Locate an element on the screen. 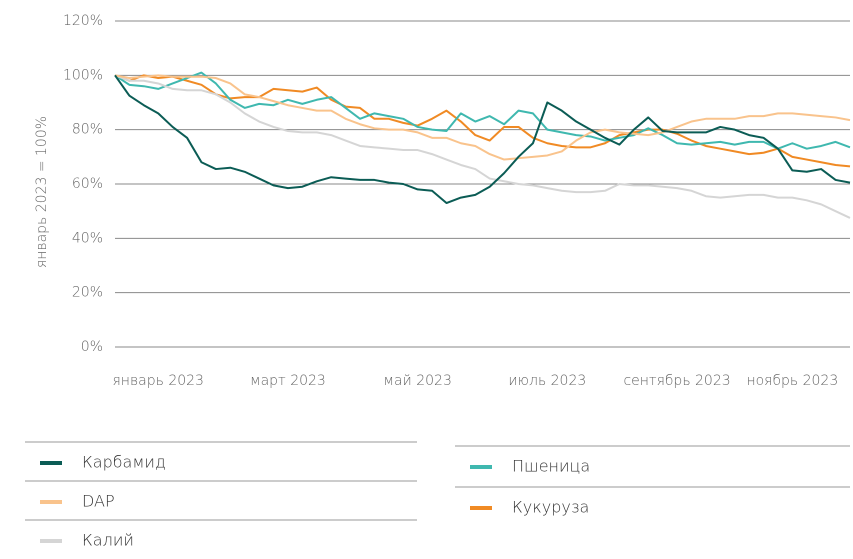 The image size is (853, 559). y-tick-label: 120% is located at coordinates (83, 21).